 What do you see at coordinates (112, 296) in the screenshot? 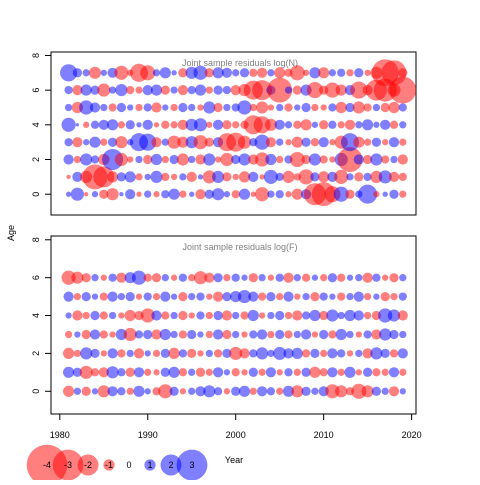
I see `bubble-bottom-age5-1986` at bounding box center [112, 296].